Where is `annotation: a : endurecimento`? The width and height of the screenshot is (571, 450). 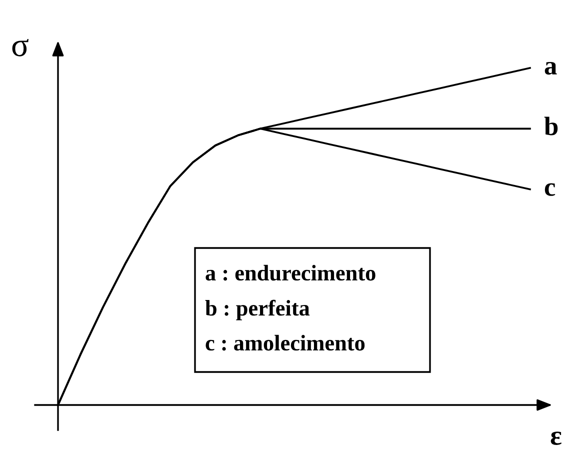 annotation: a : endurecimento is located at coordinates (291, 272).